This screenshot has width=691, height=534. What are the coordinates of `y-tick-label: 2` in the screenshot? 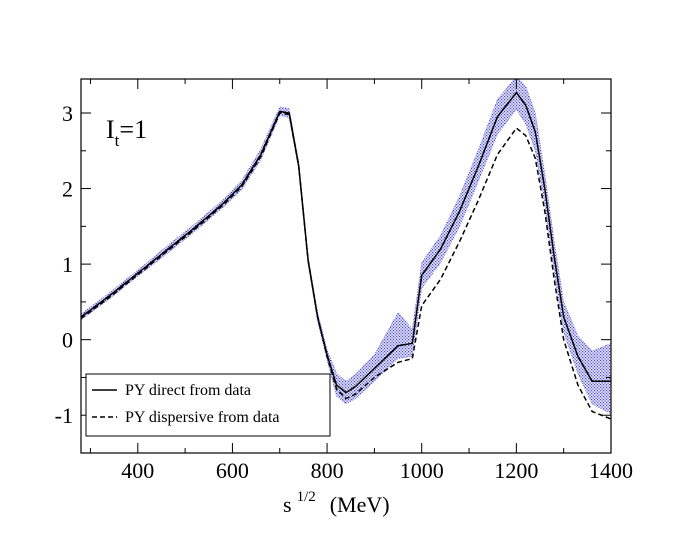 It's located at (67, 189).